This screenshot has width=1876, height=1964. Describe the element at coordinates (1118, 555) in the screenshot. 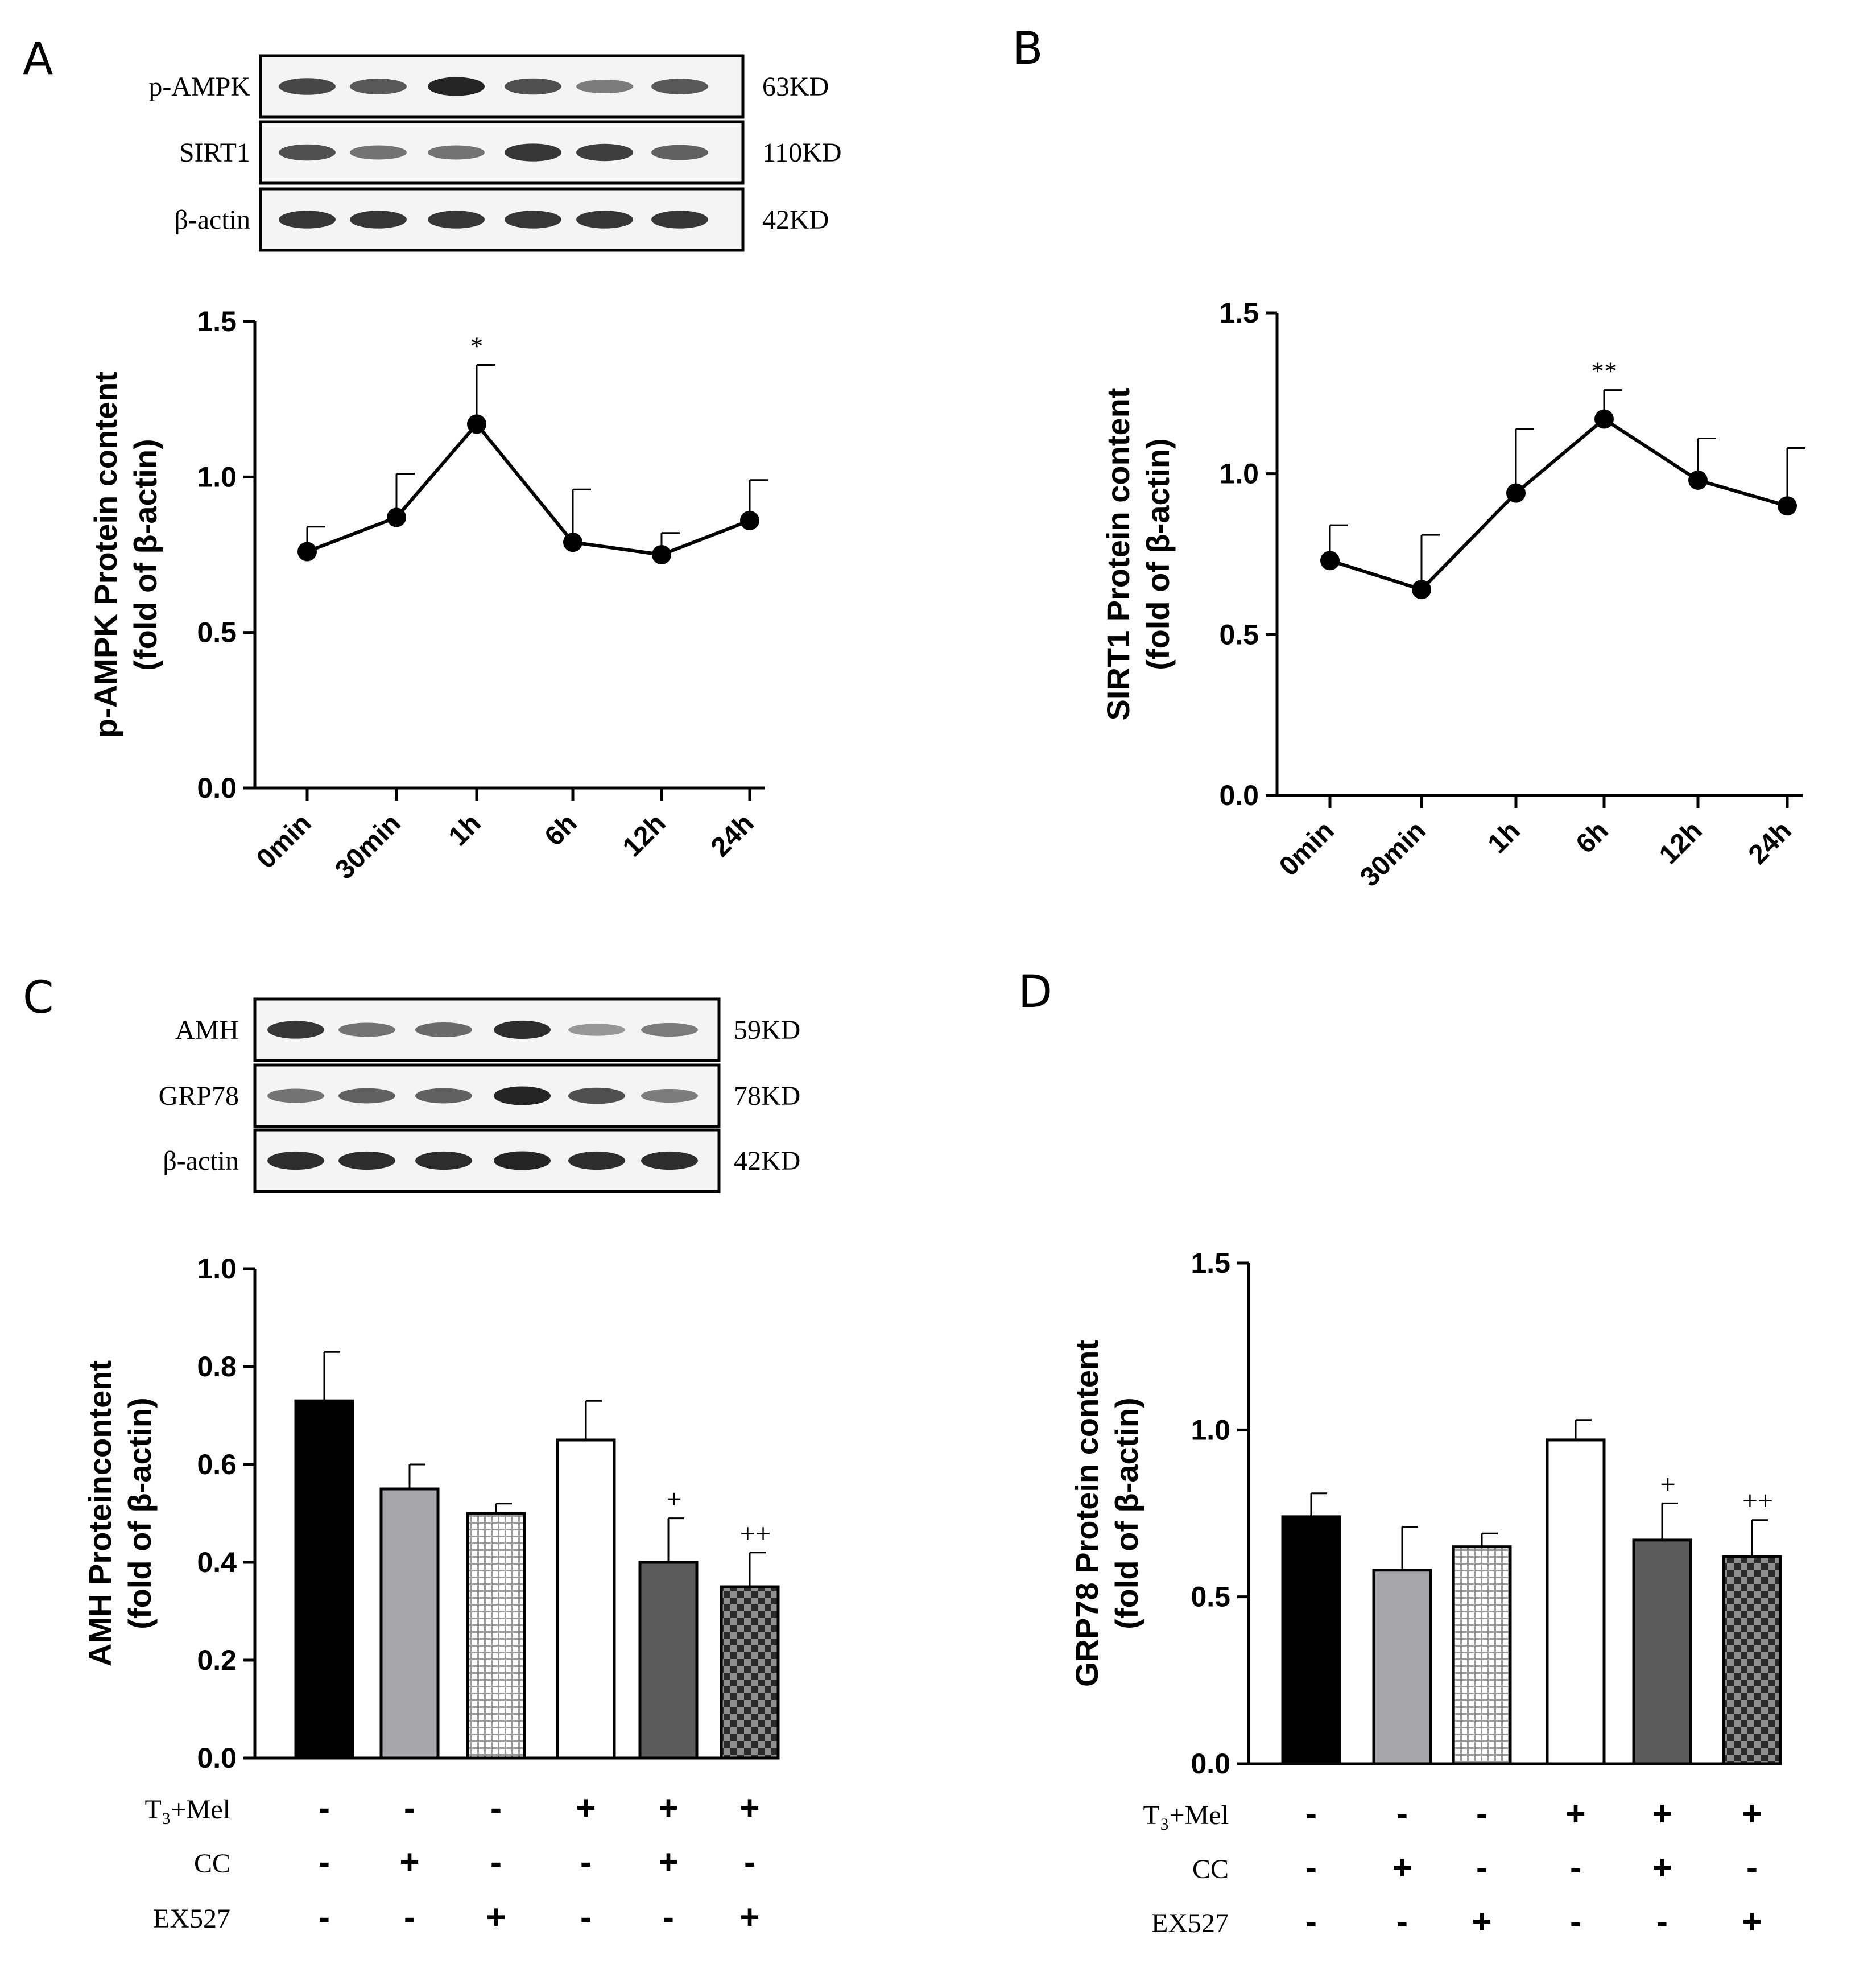

I see `y-axis-label: SIRT1 Protein content` at that location.